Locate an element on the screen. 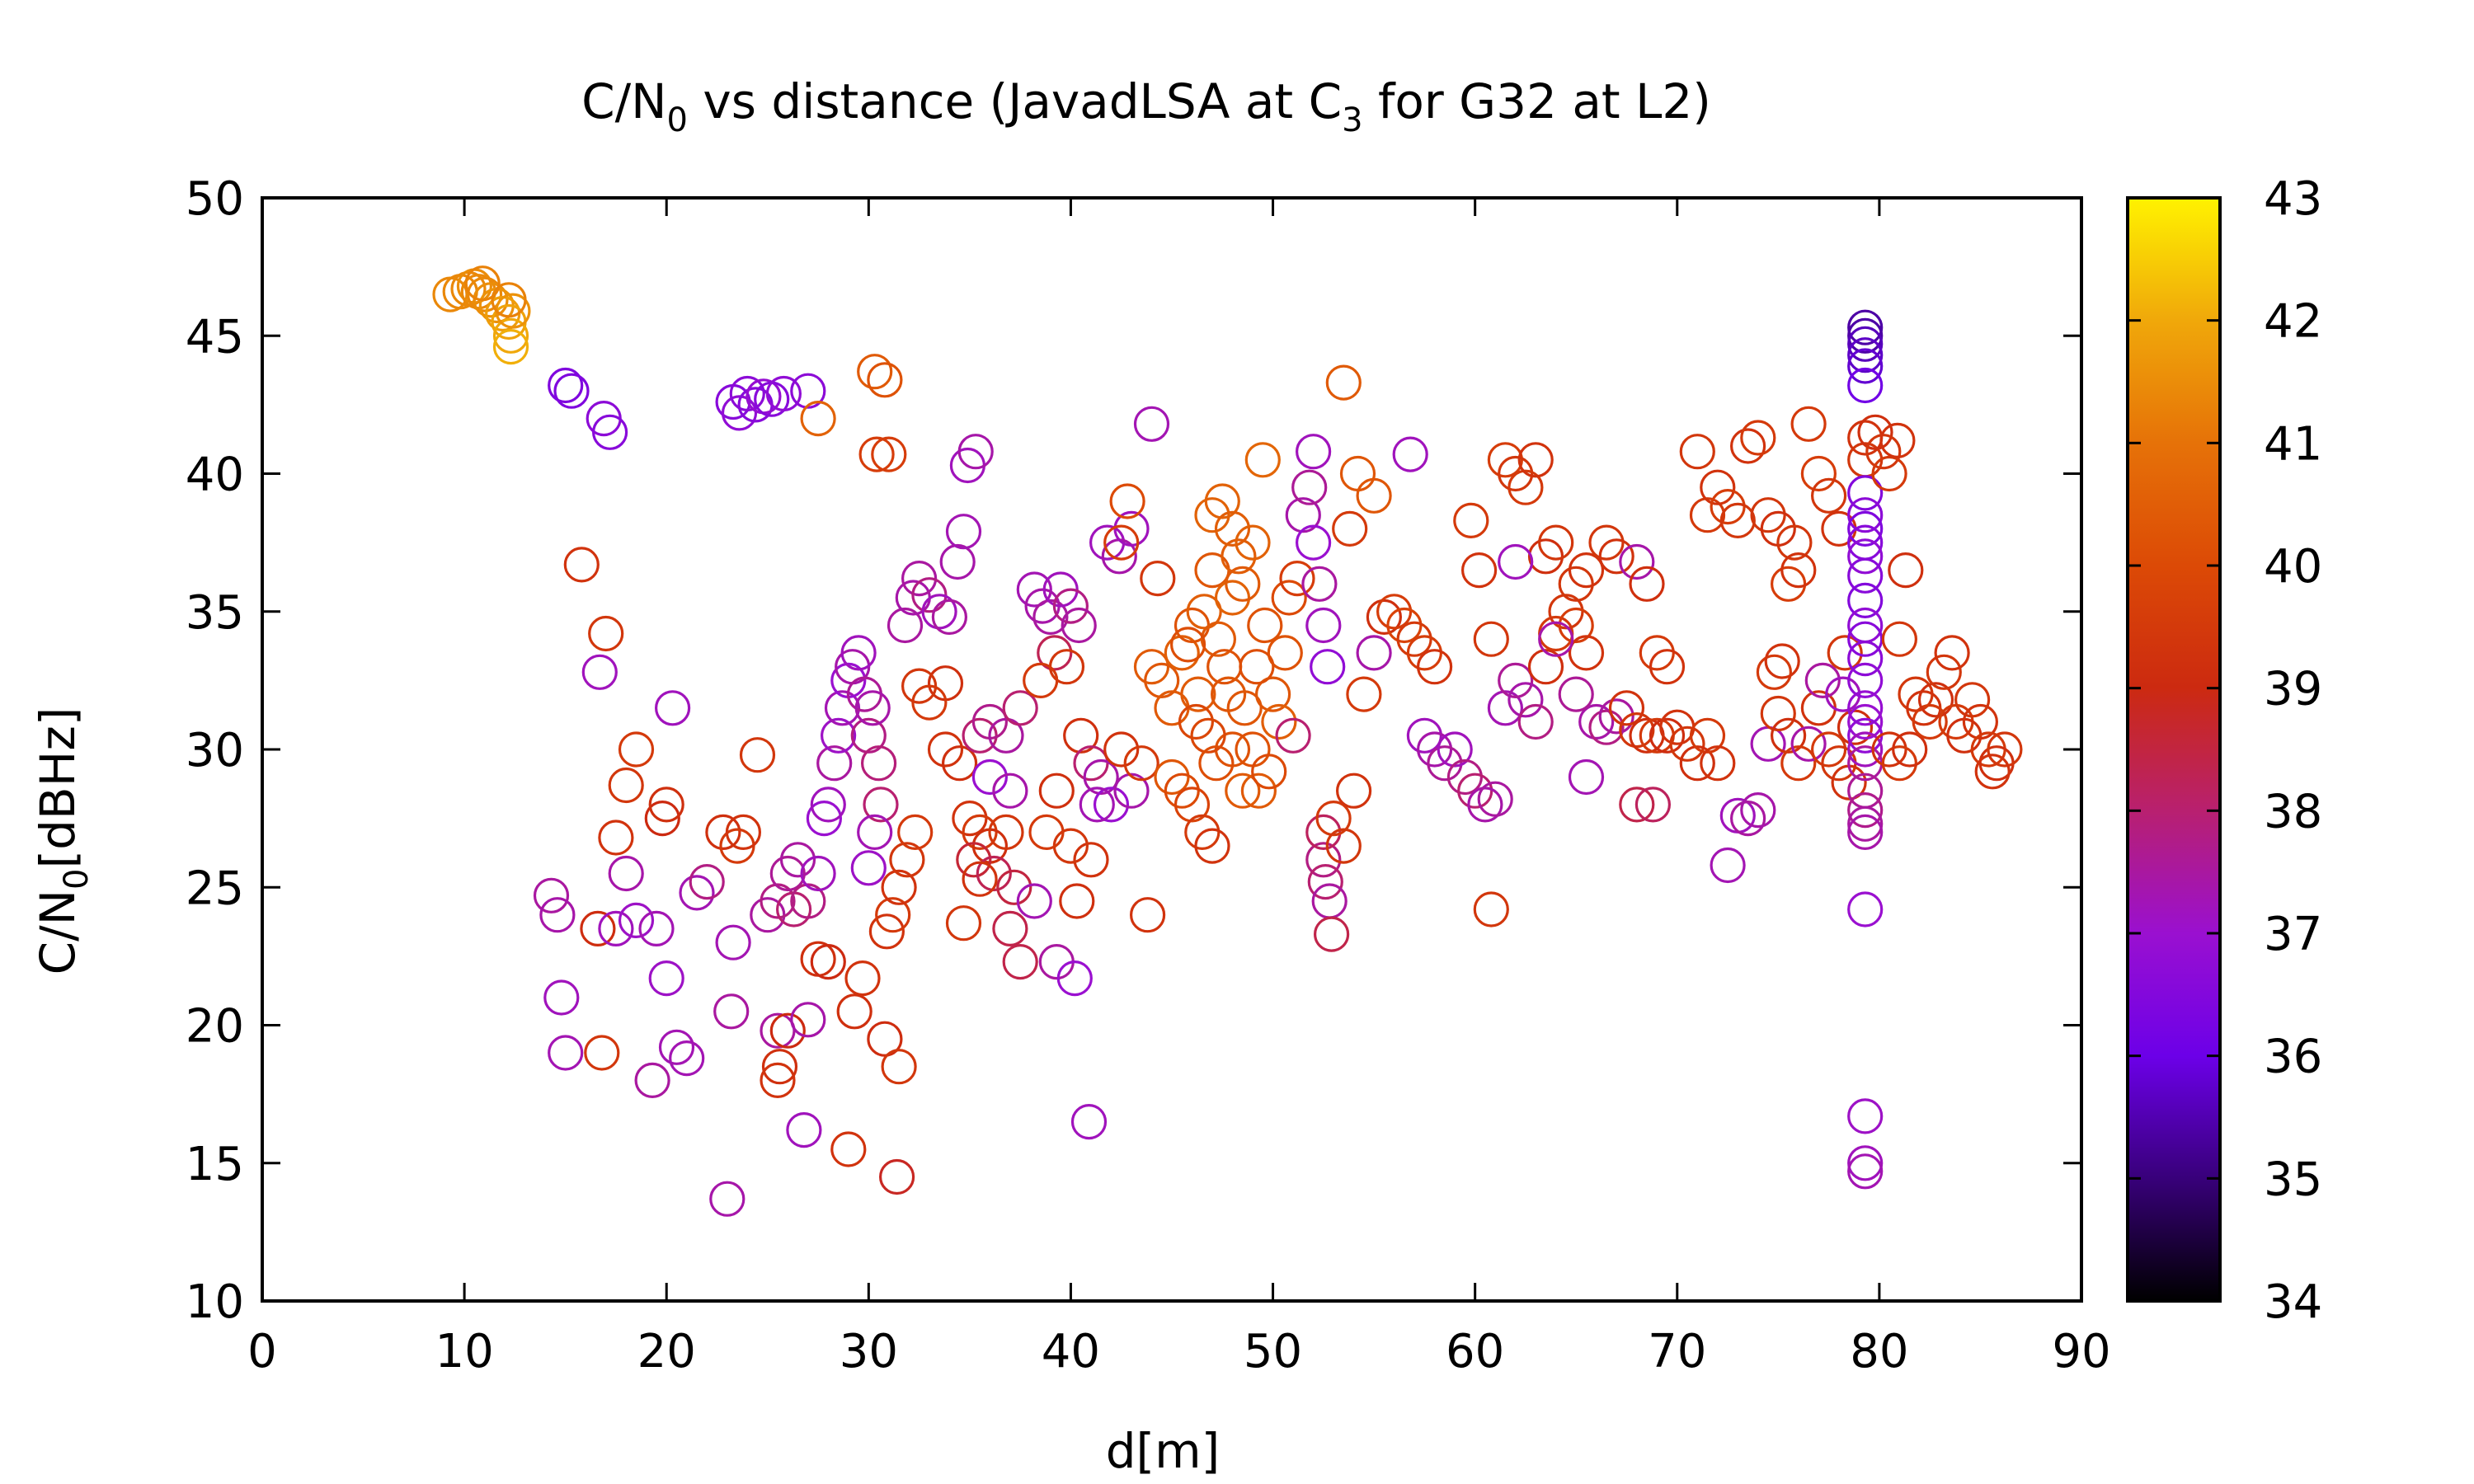 This screenshot has width=2474, height=1484. colorbar-tick-label: 39 is located at coordinates (2293, 689).